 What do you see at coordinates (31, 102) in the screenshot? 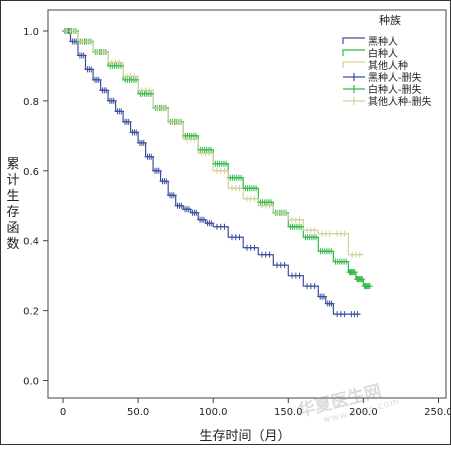
I see `y-tick-label: 0.8` at bounding box center [31, 102].